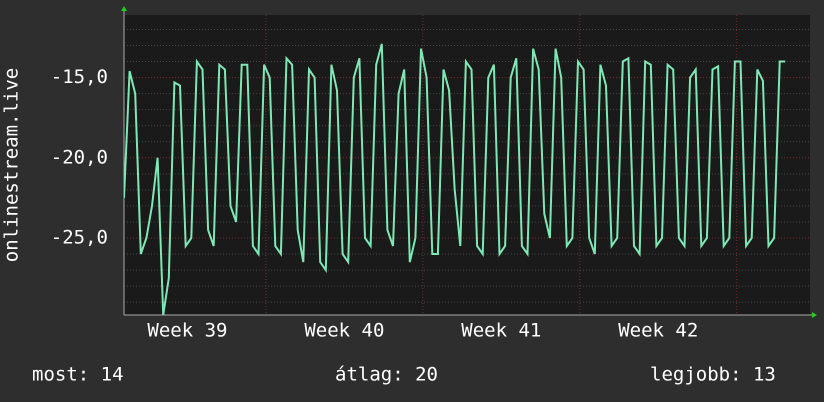  I want to click on footer-stat: átlag: 20, so click(386, 375).